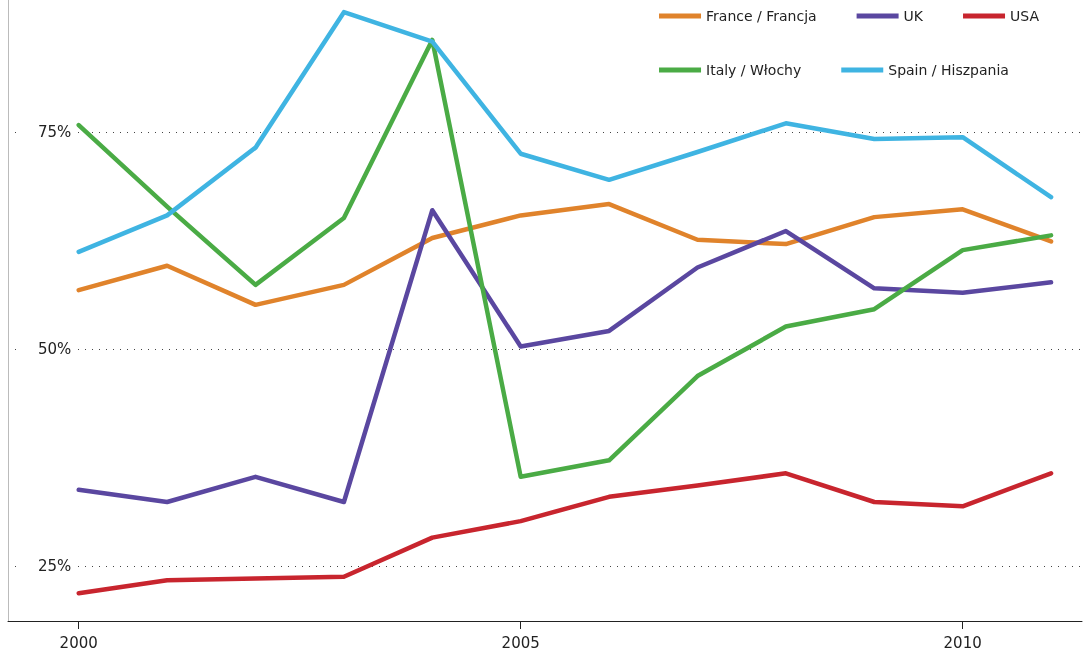  I want to click on line-series, so click(565, 254).